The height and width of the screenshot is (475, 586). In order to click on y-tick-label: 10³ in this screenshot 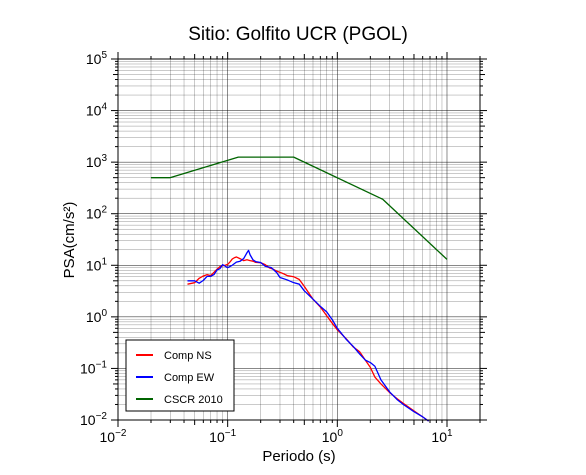, I will do `click(97, 161)`.